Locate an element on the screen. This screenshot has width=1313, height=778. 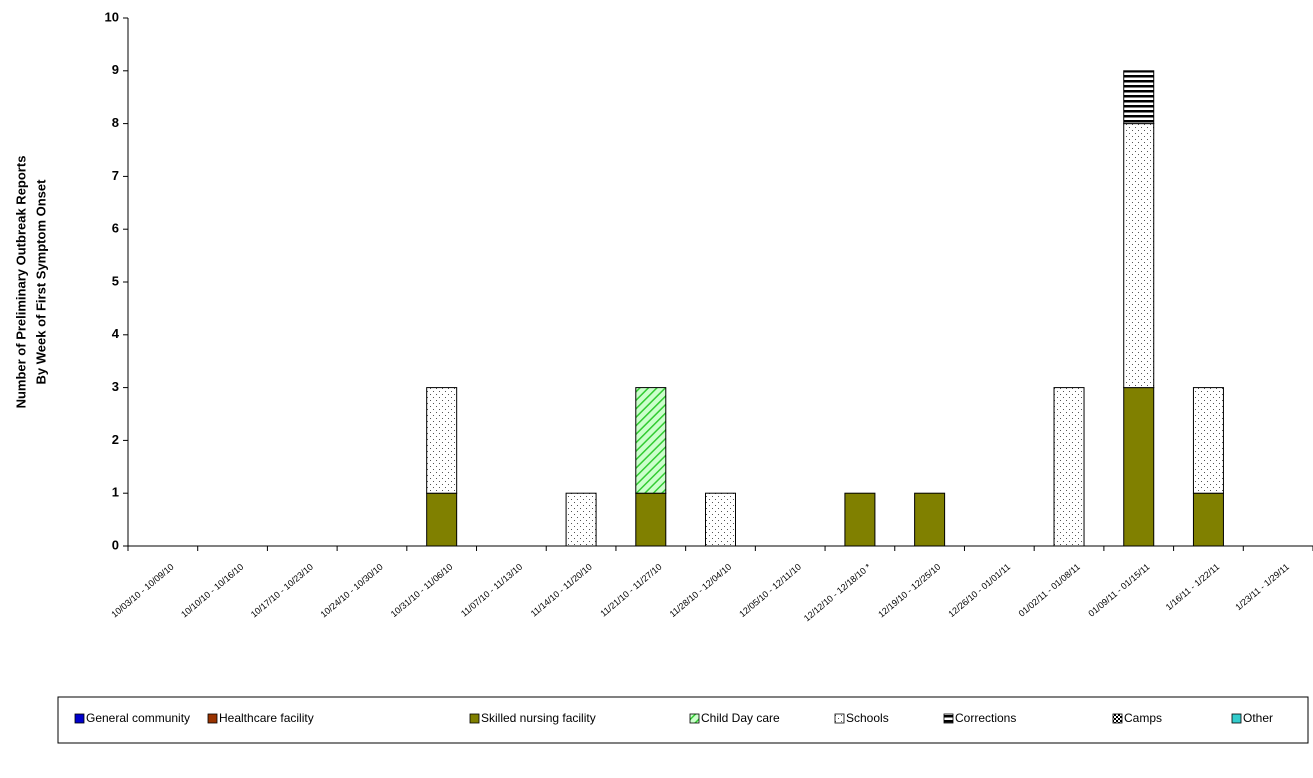
y-tick-label: 3 is located at coordinates (115, 386).